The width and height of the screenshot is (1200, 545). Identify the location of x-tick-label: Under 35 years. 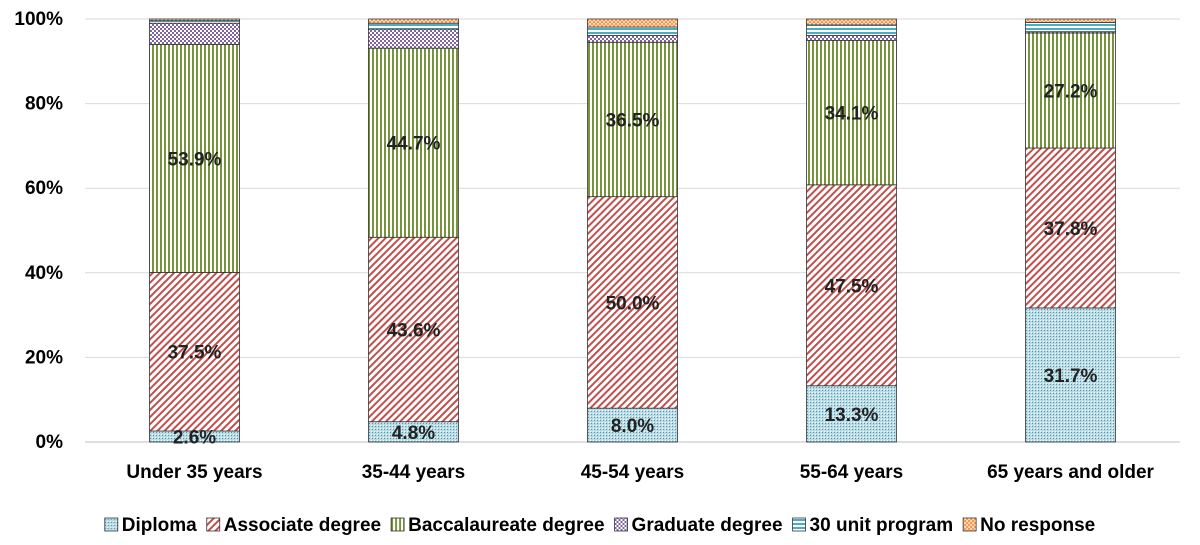
(194, 472).